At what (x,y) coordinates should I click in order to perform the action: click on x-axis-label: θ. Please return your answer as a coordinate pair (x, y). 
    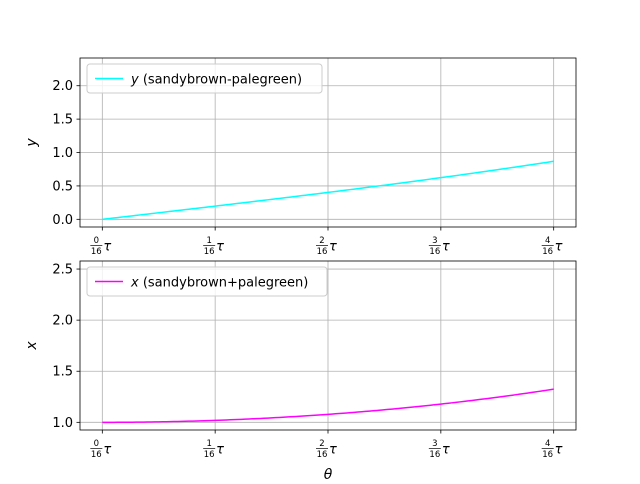
    Looking at the image, I should click on (328, 473).